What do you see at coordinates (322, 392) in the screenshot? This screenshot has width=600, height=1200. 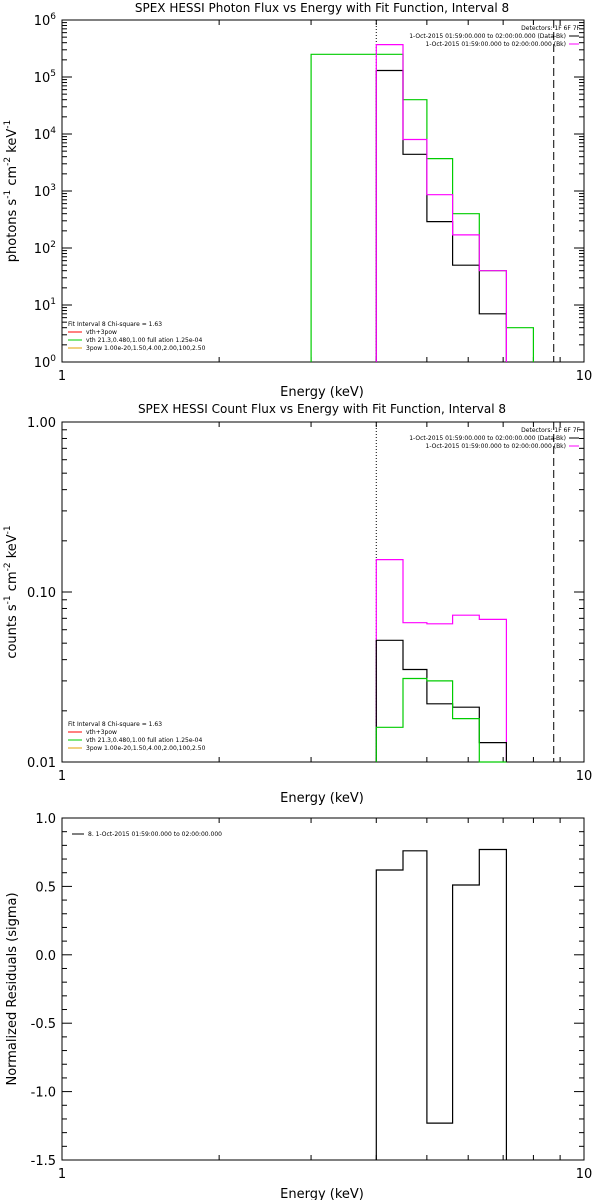 I see `photon-flux-xlabel: Energy (keV)` at bounding box center [322, 392].